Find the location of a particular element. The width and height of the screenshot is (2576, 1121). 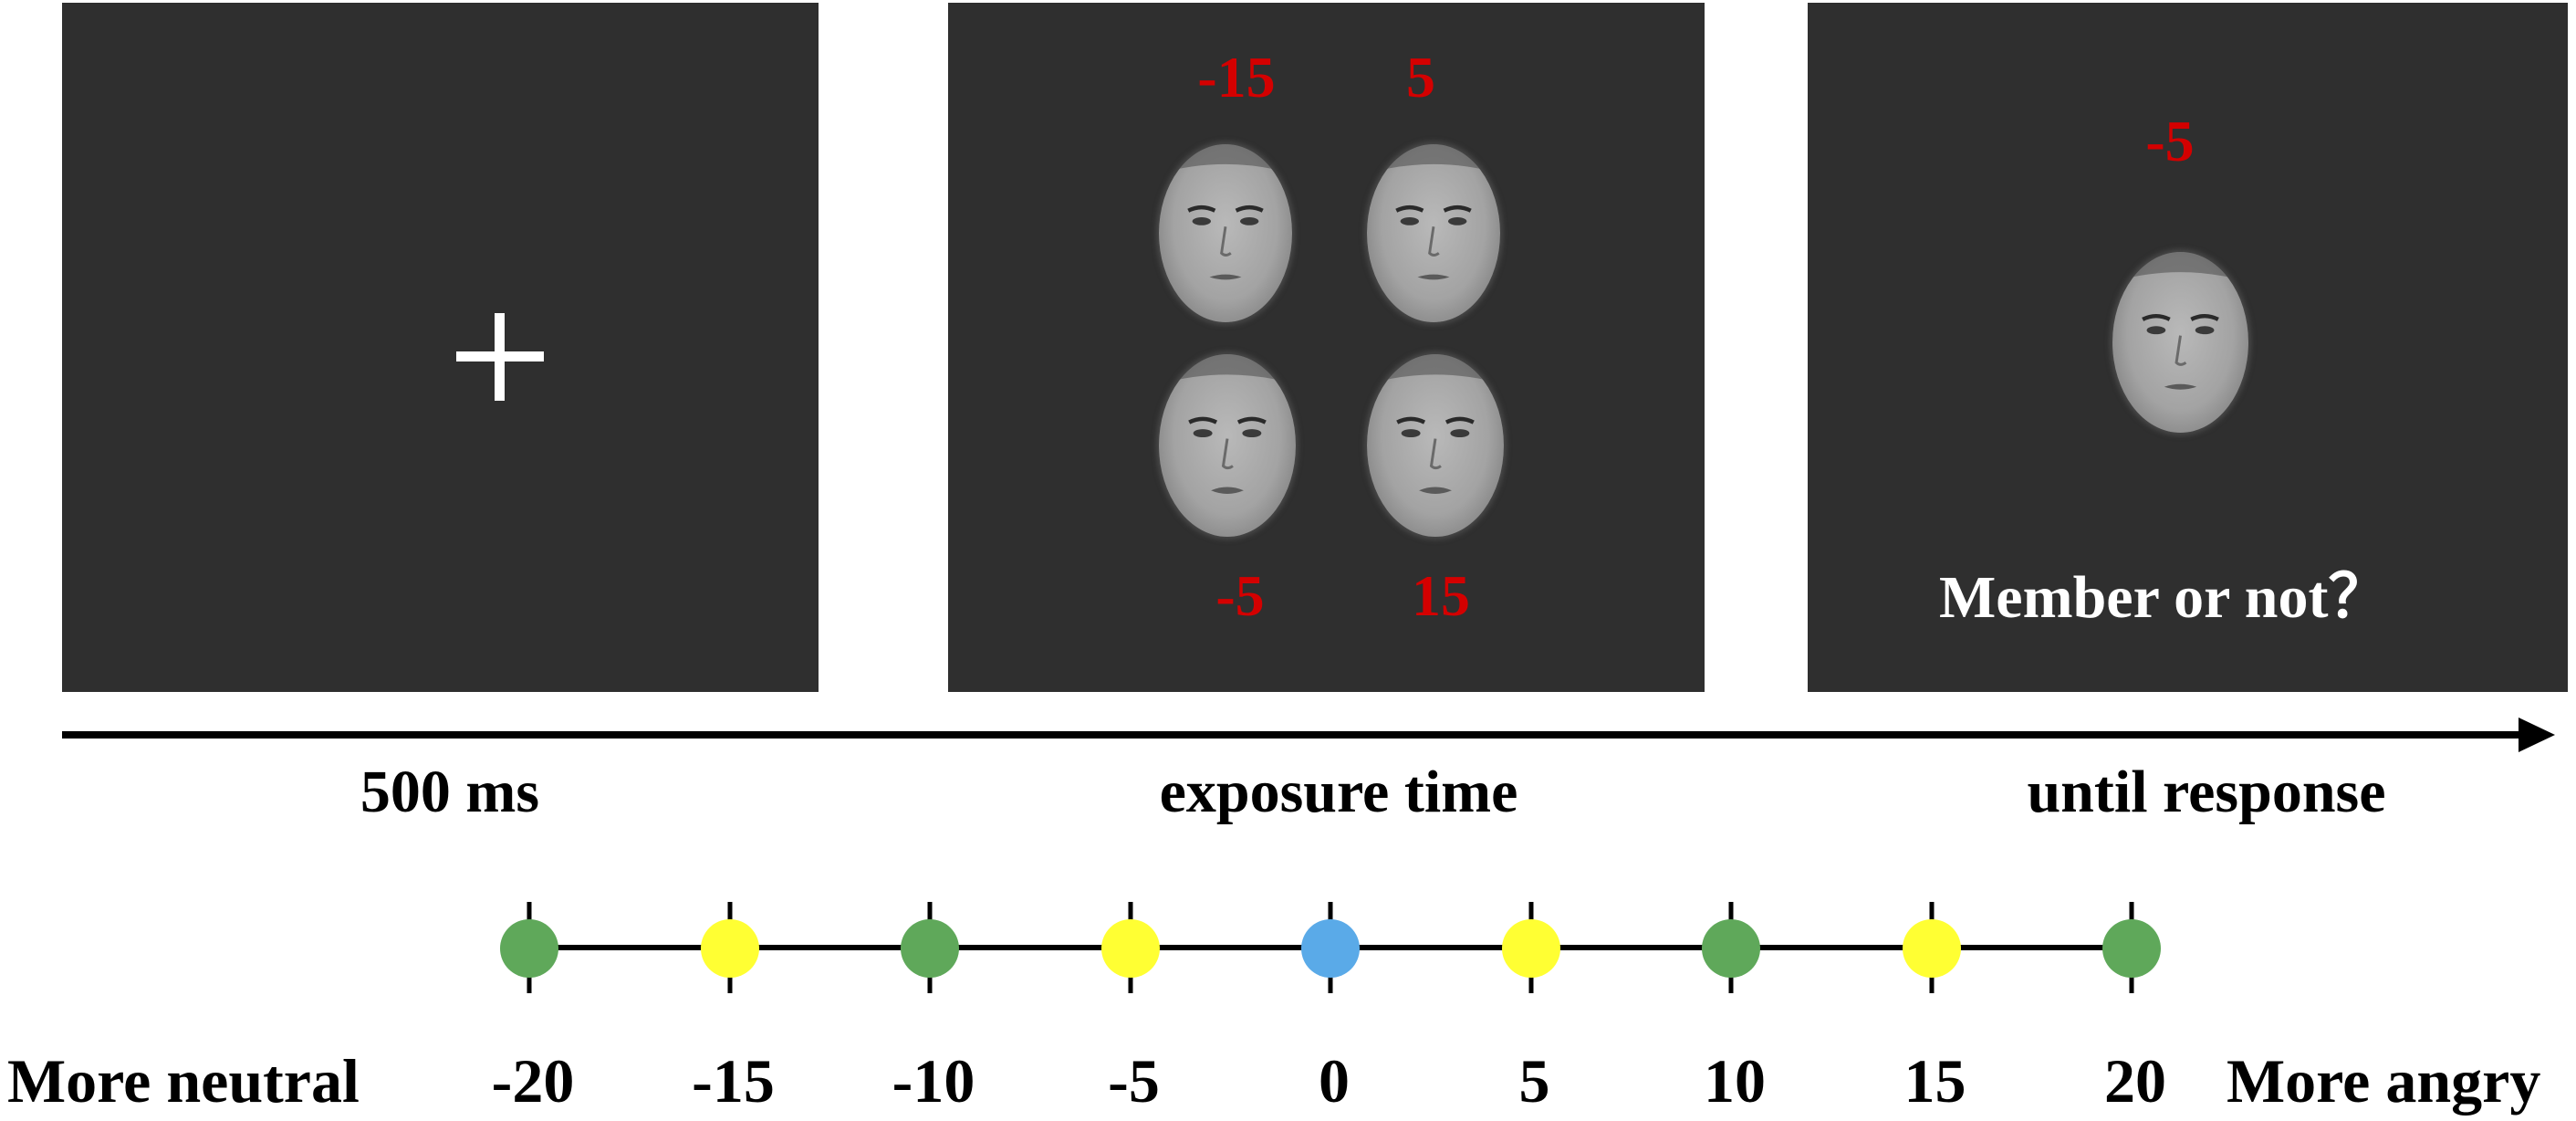

timeline-label-fixation: 500 ms is located at coordinates (450, 792).